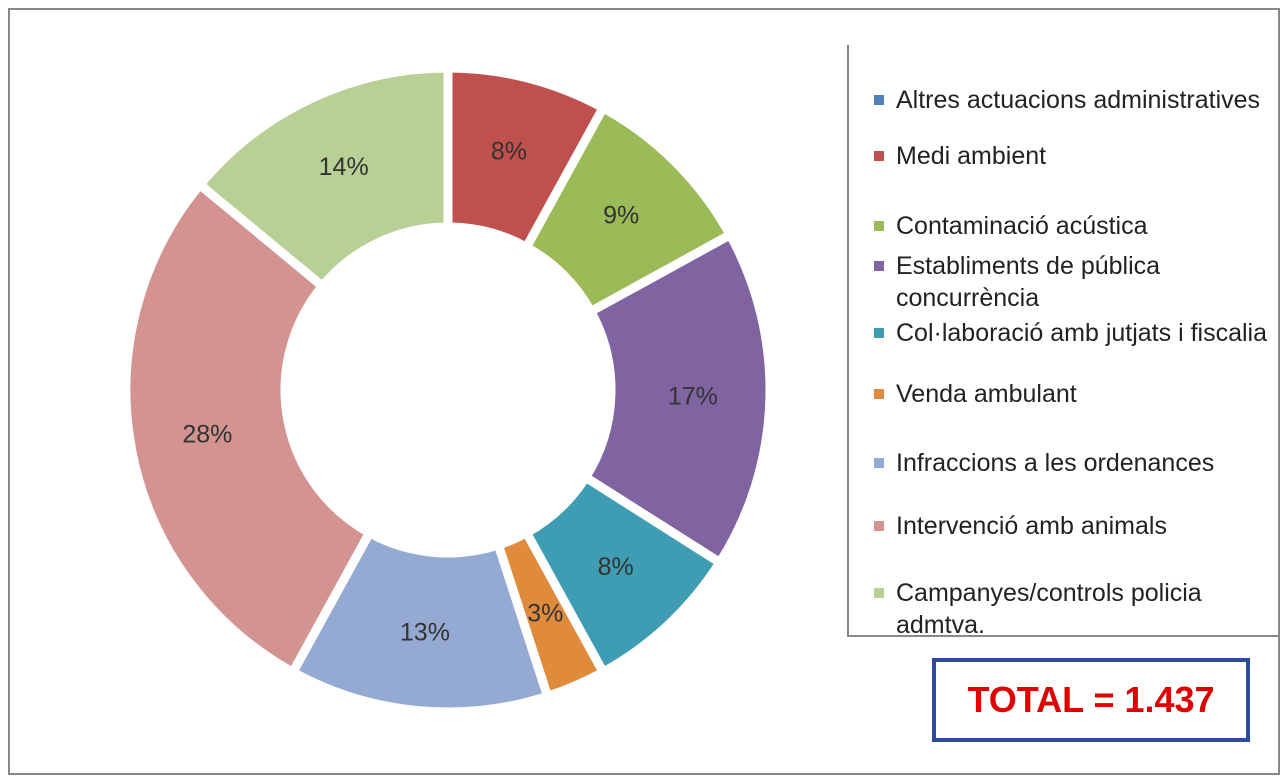 The width and height of the screenshot is (1288, 783). I want to click on legend-label: Establiments de pública concurrència, so click(1028, 282).